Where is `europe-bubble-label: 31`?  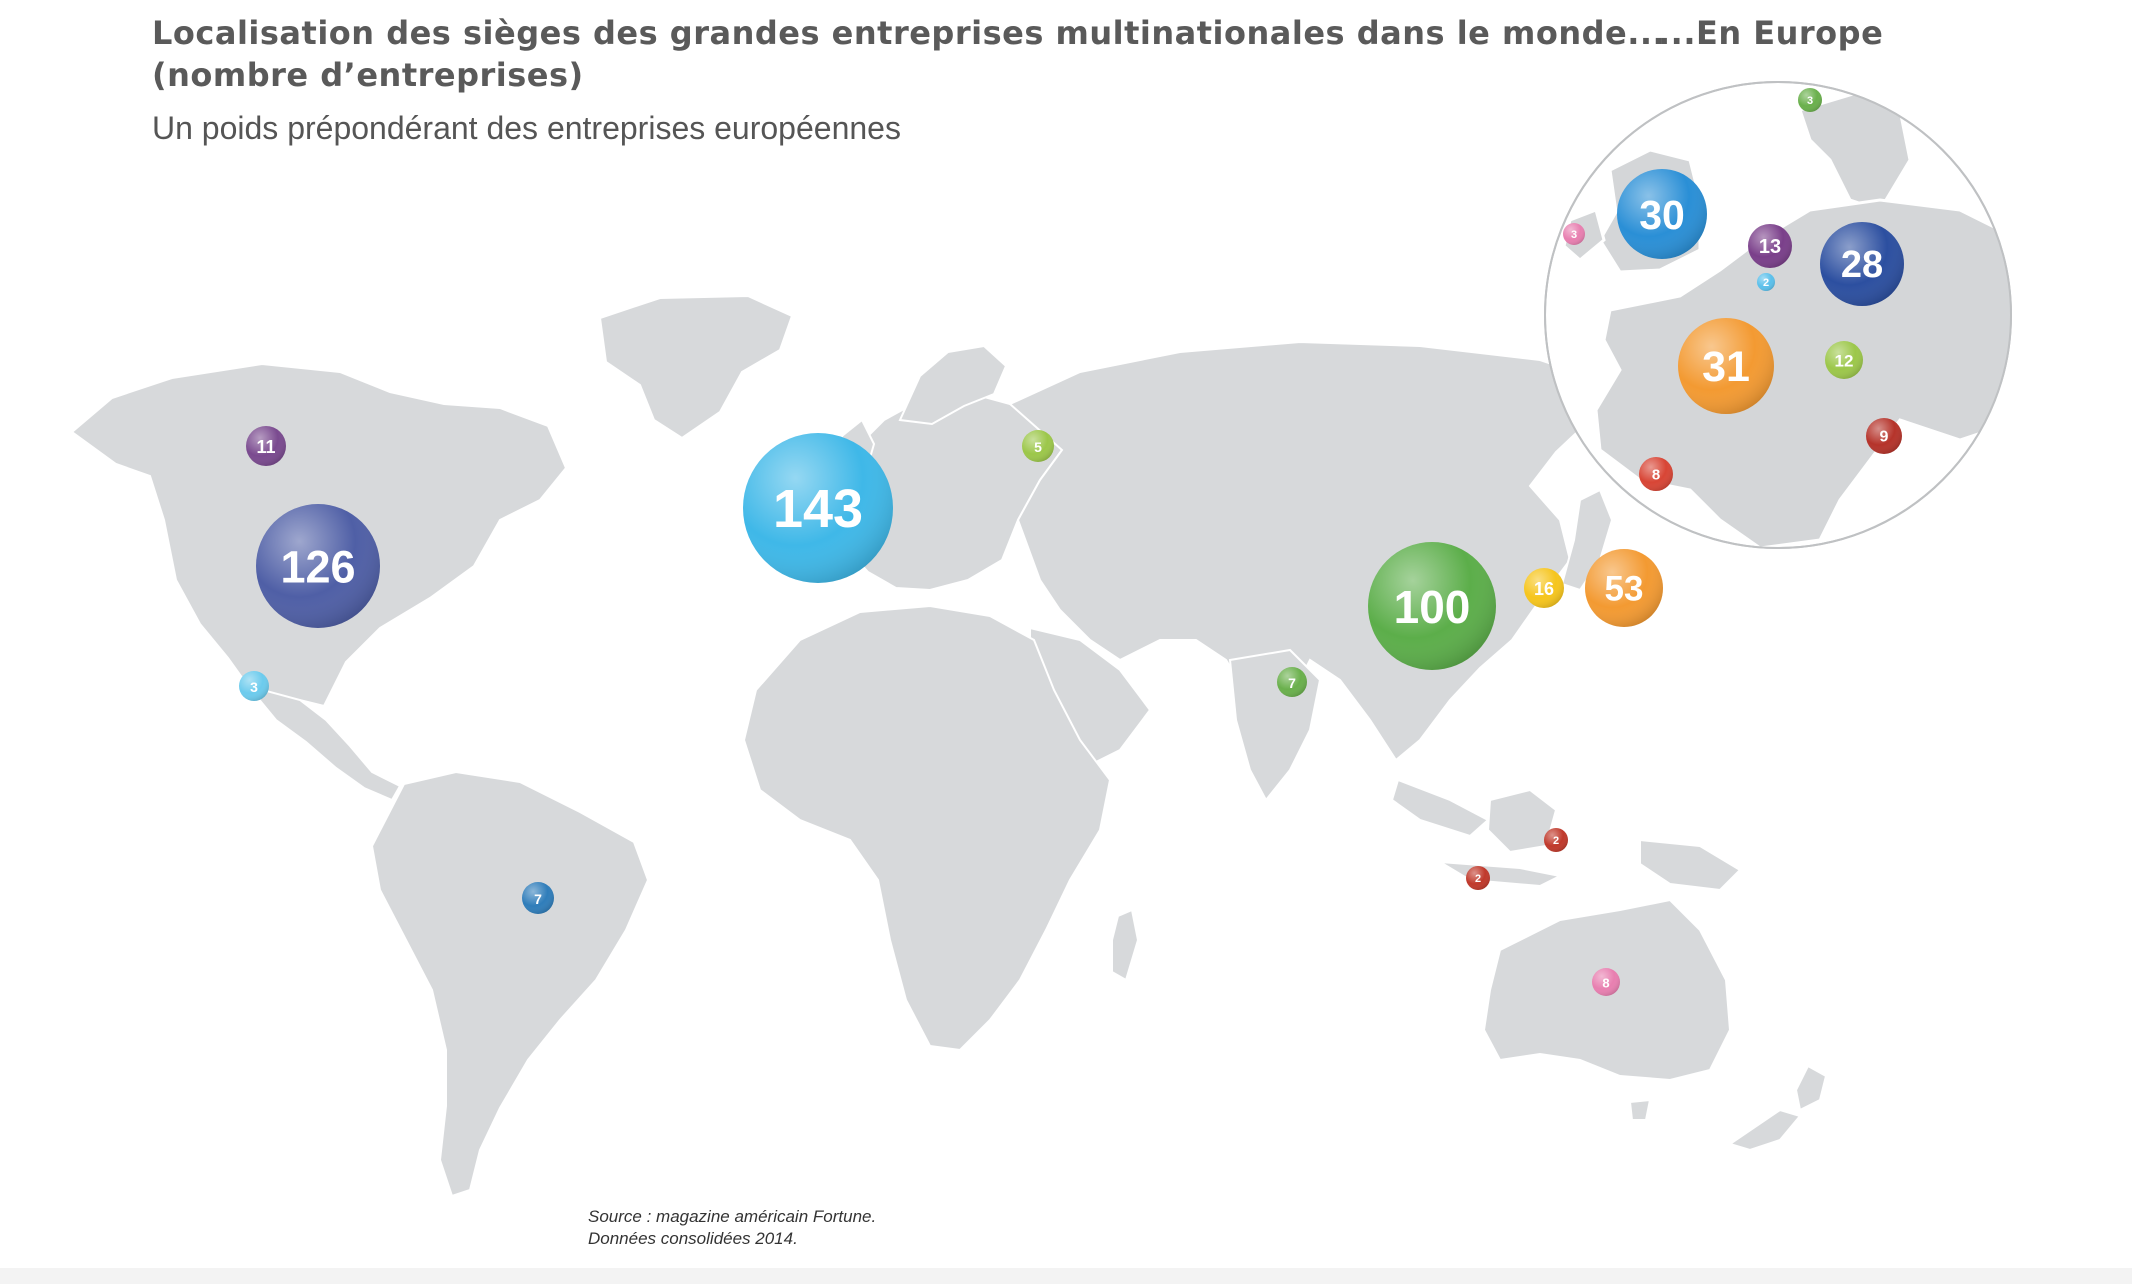 europe-bubble-label: 31 is located at coordinates (1726, 367).